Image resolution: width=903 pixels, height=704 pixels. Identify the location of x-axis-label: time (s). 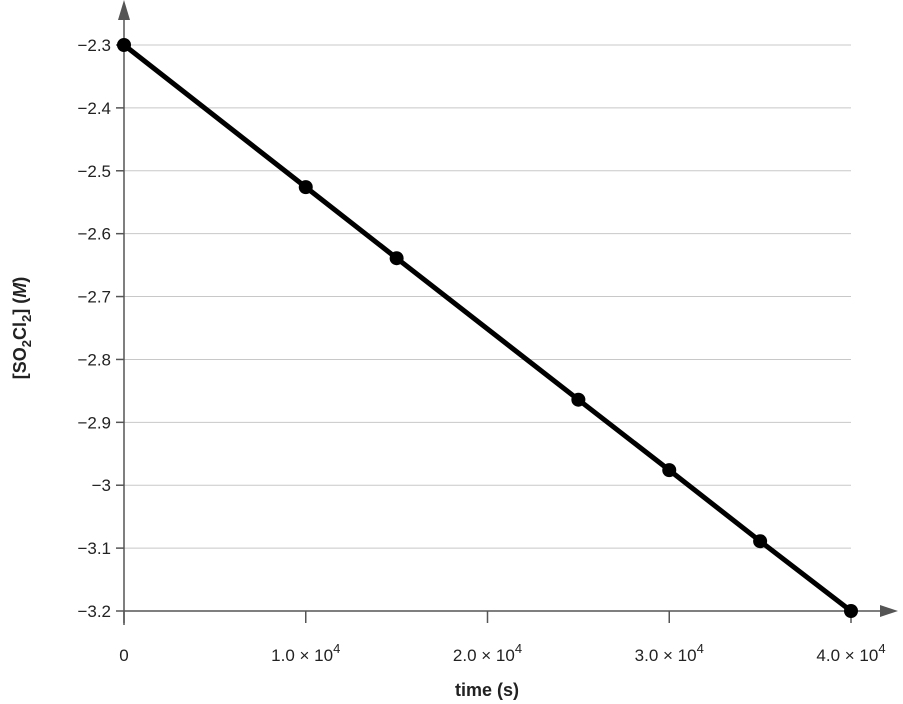
(487, 690).